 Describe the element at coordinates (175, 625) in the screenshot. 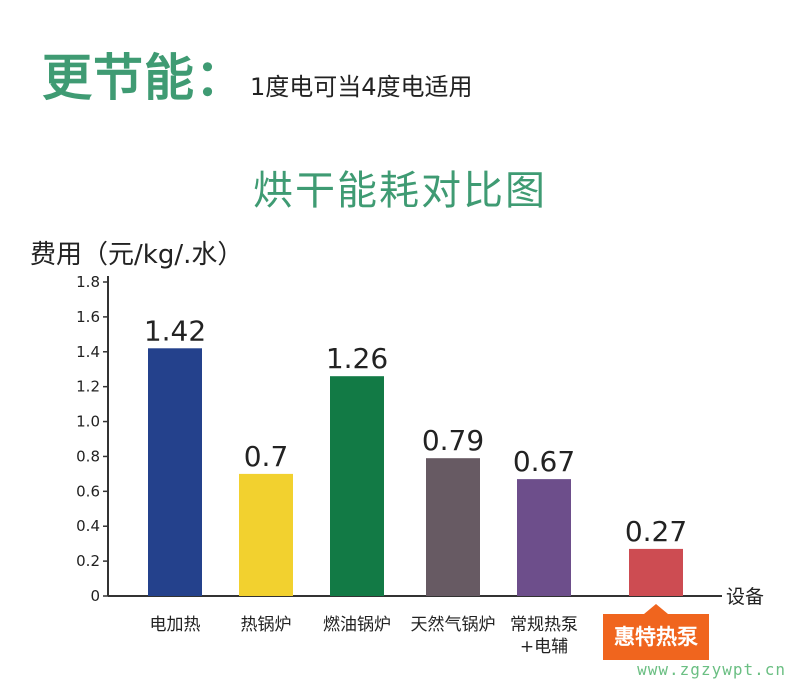

I see `x-tick-label: 电加热` at that location.